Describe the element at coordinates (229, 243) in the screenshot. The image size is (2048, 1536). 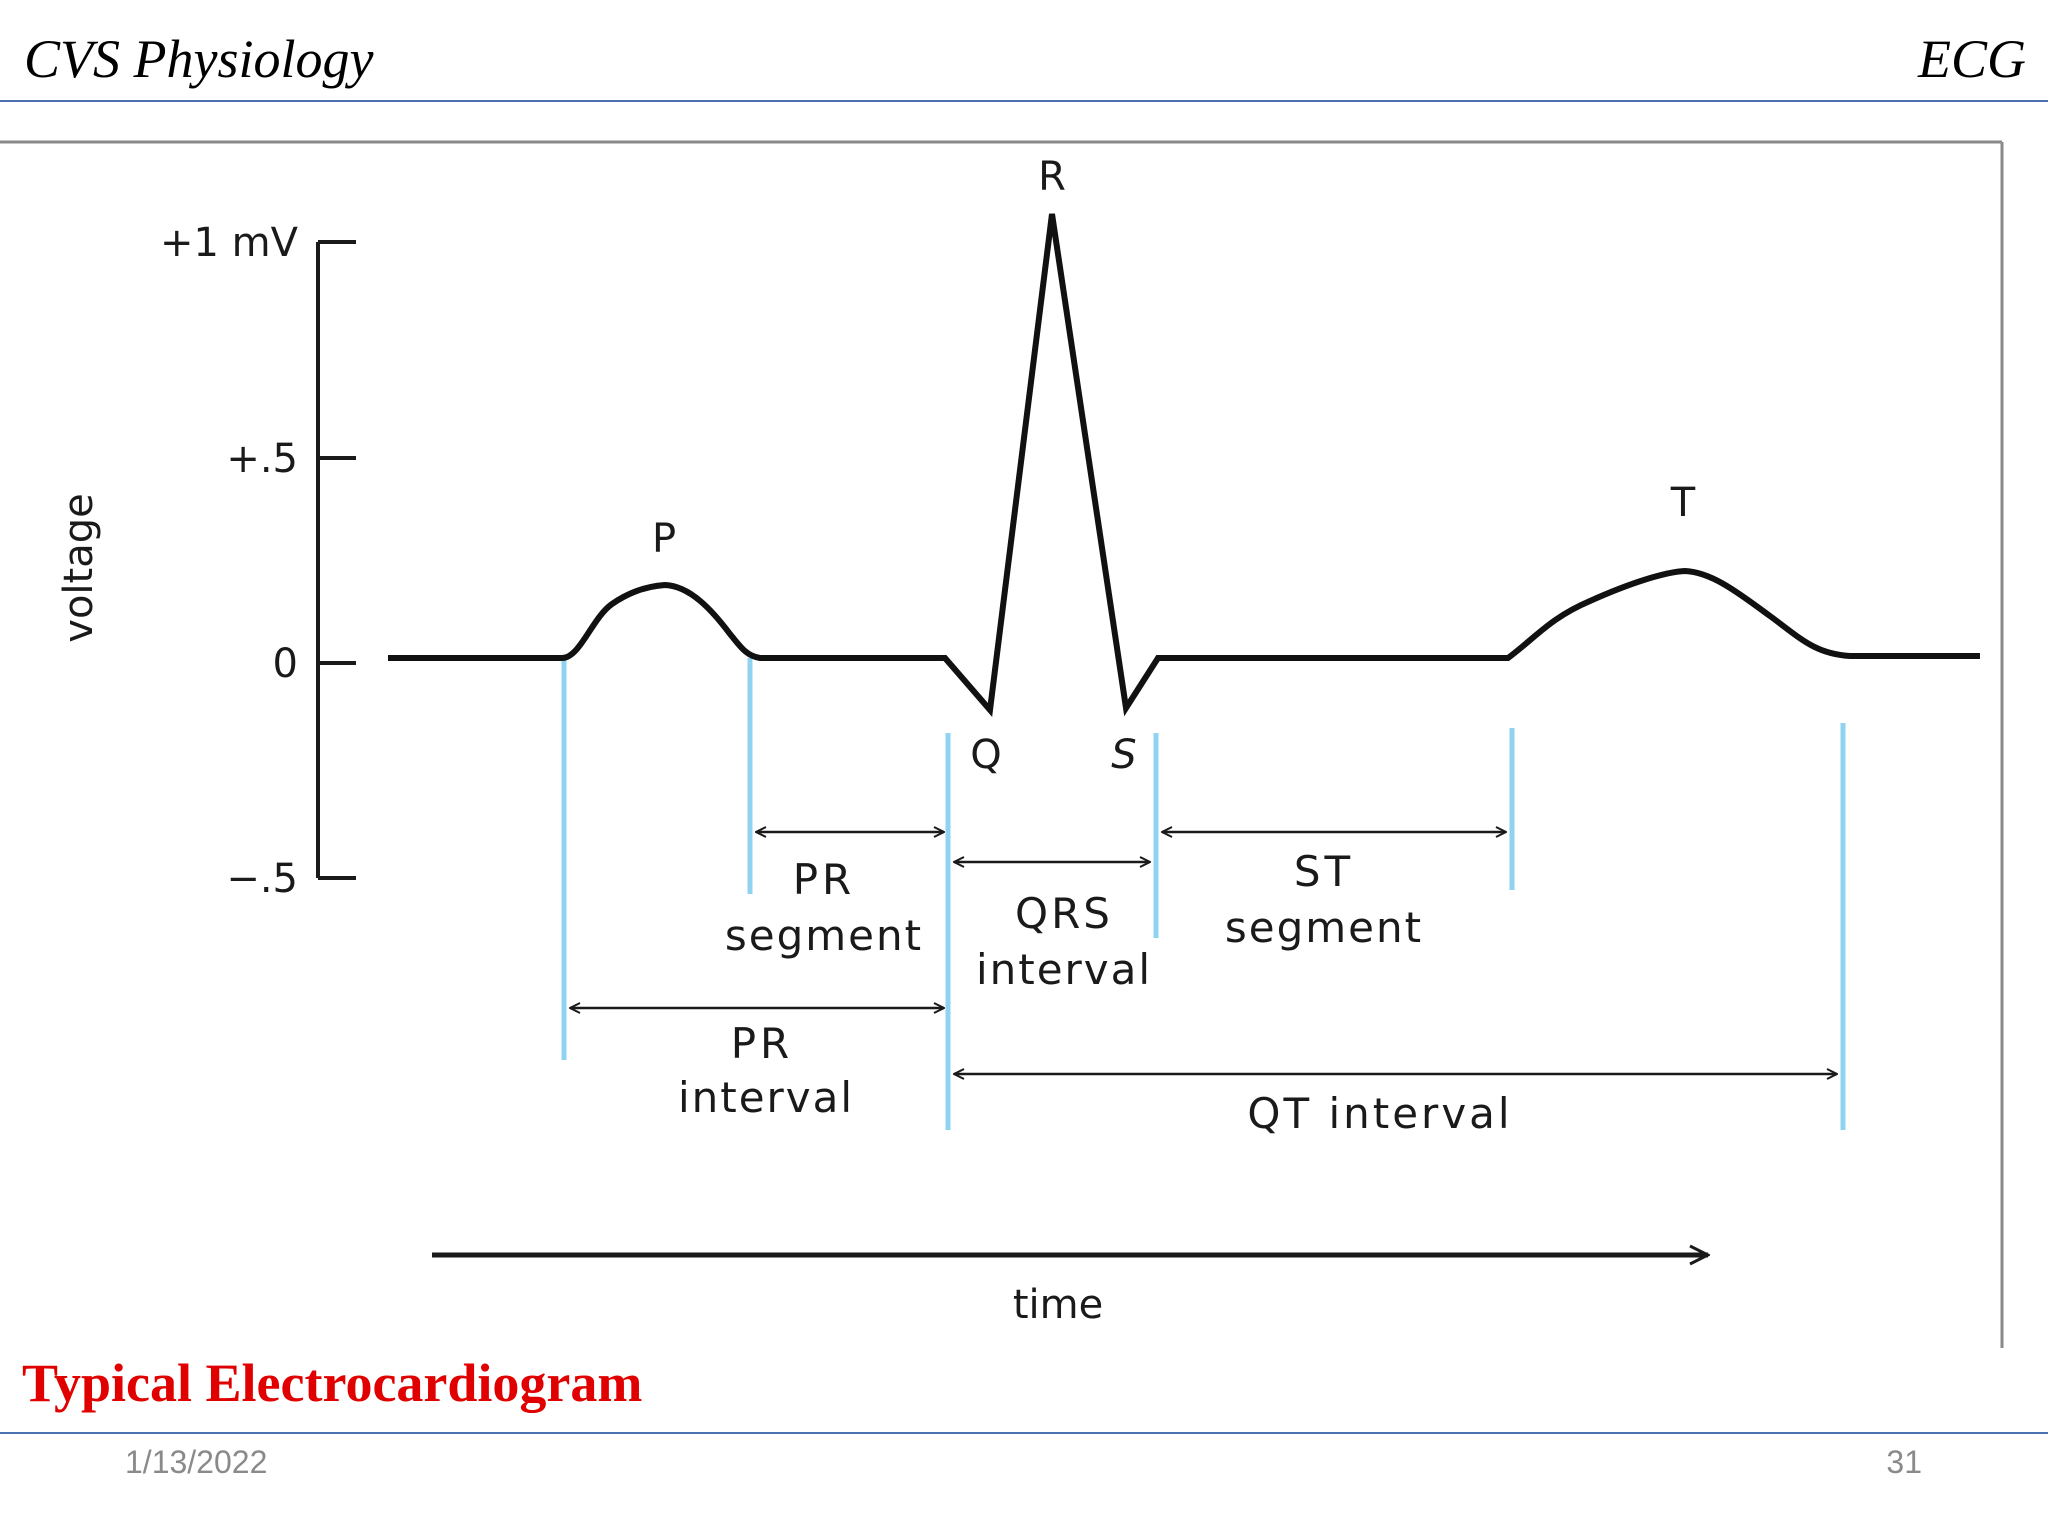
I see `y-tick-label: +1 mV` at that location.